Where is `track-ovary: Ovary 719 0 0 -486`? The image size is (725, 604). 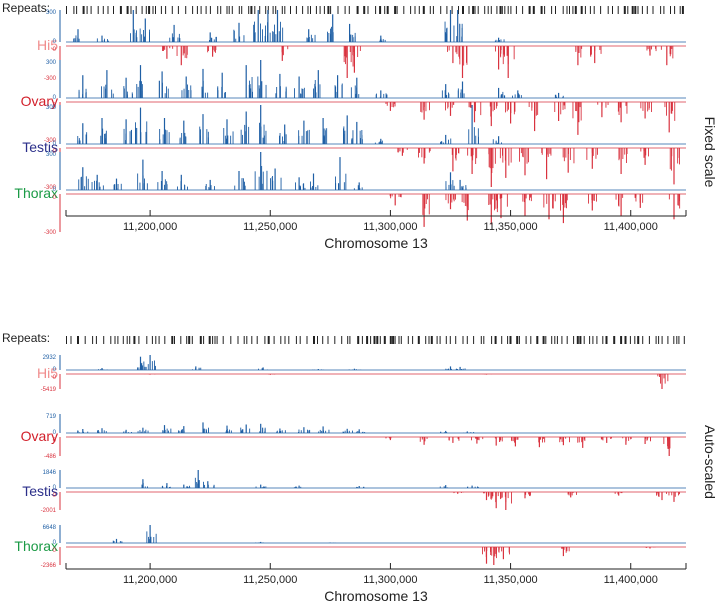
track-ovary: Ovary 719 0 0 -486 is located at coordinates (353, 437).